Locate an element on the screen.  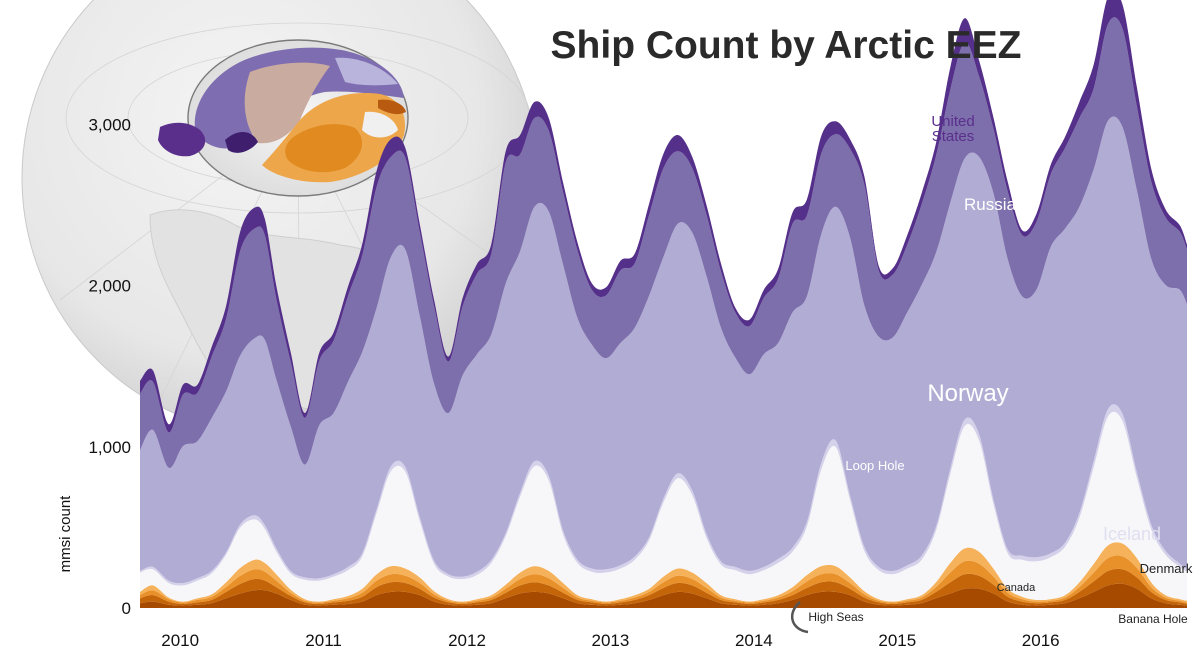
y-tick-label: 1,000 is located at coordinates (109, 447).